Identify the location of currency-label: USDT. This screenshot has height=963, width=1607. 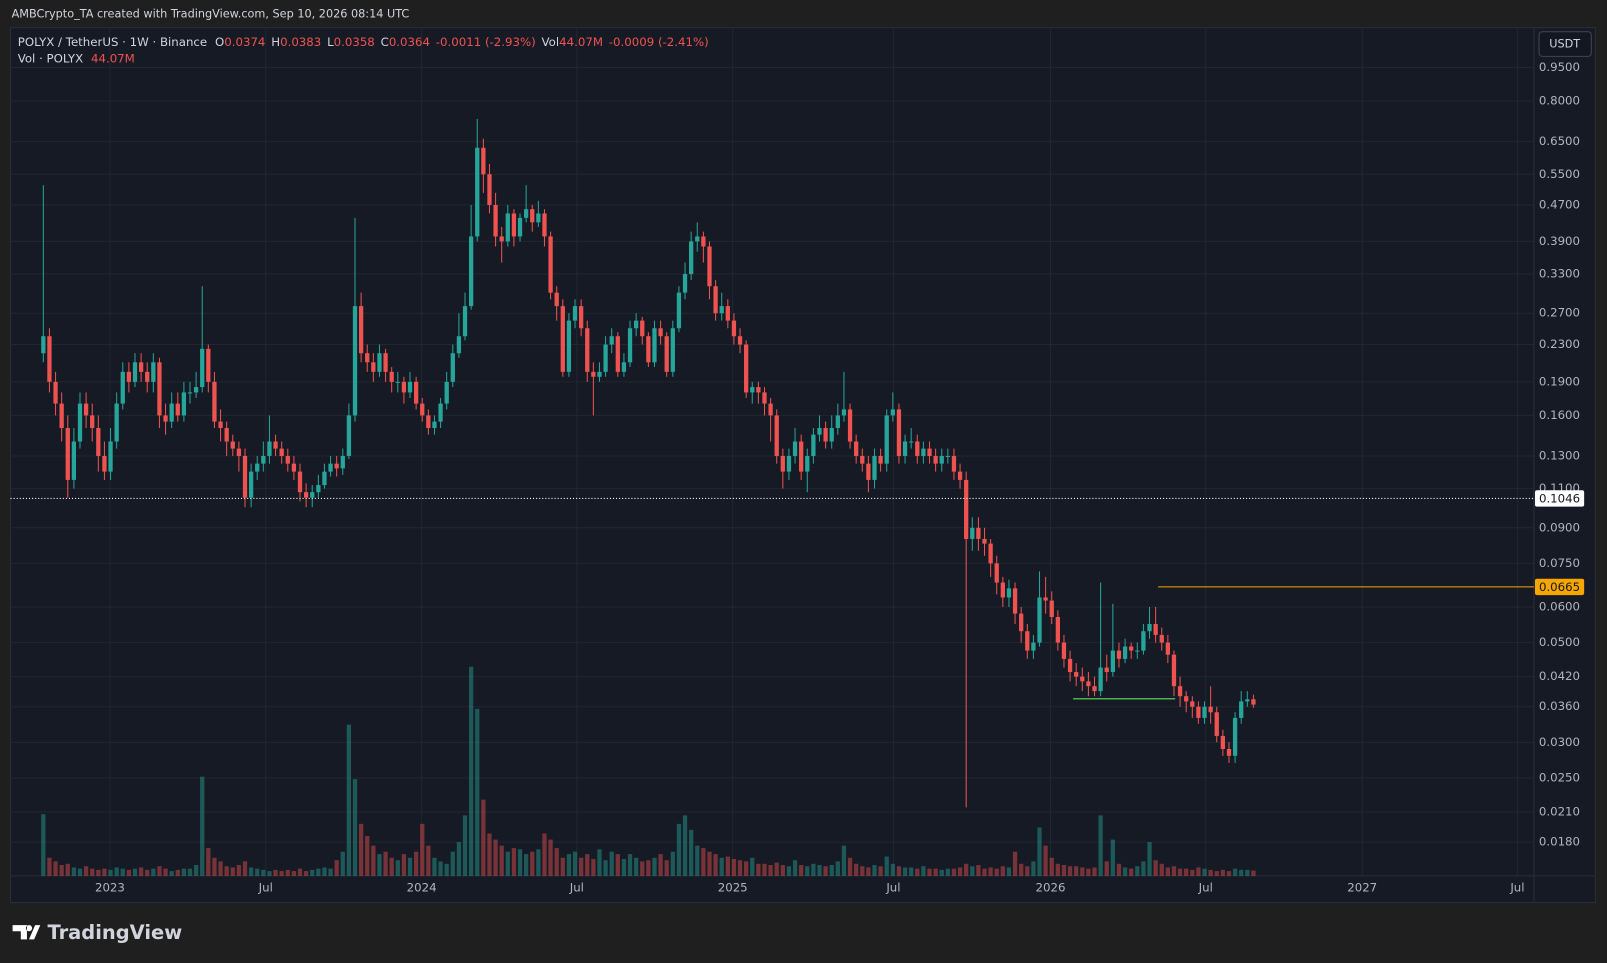
(1564, 44).